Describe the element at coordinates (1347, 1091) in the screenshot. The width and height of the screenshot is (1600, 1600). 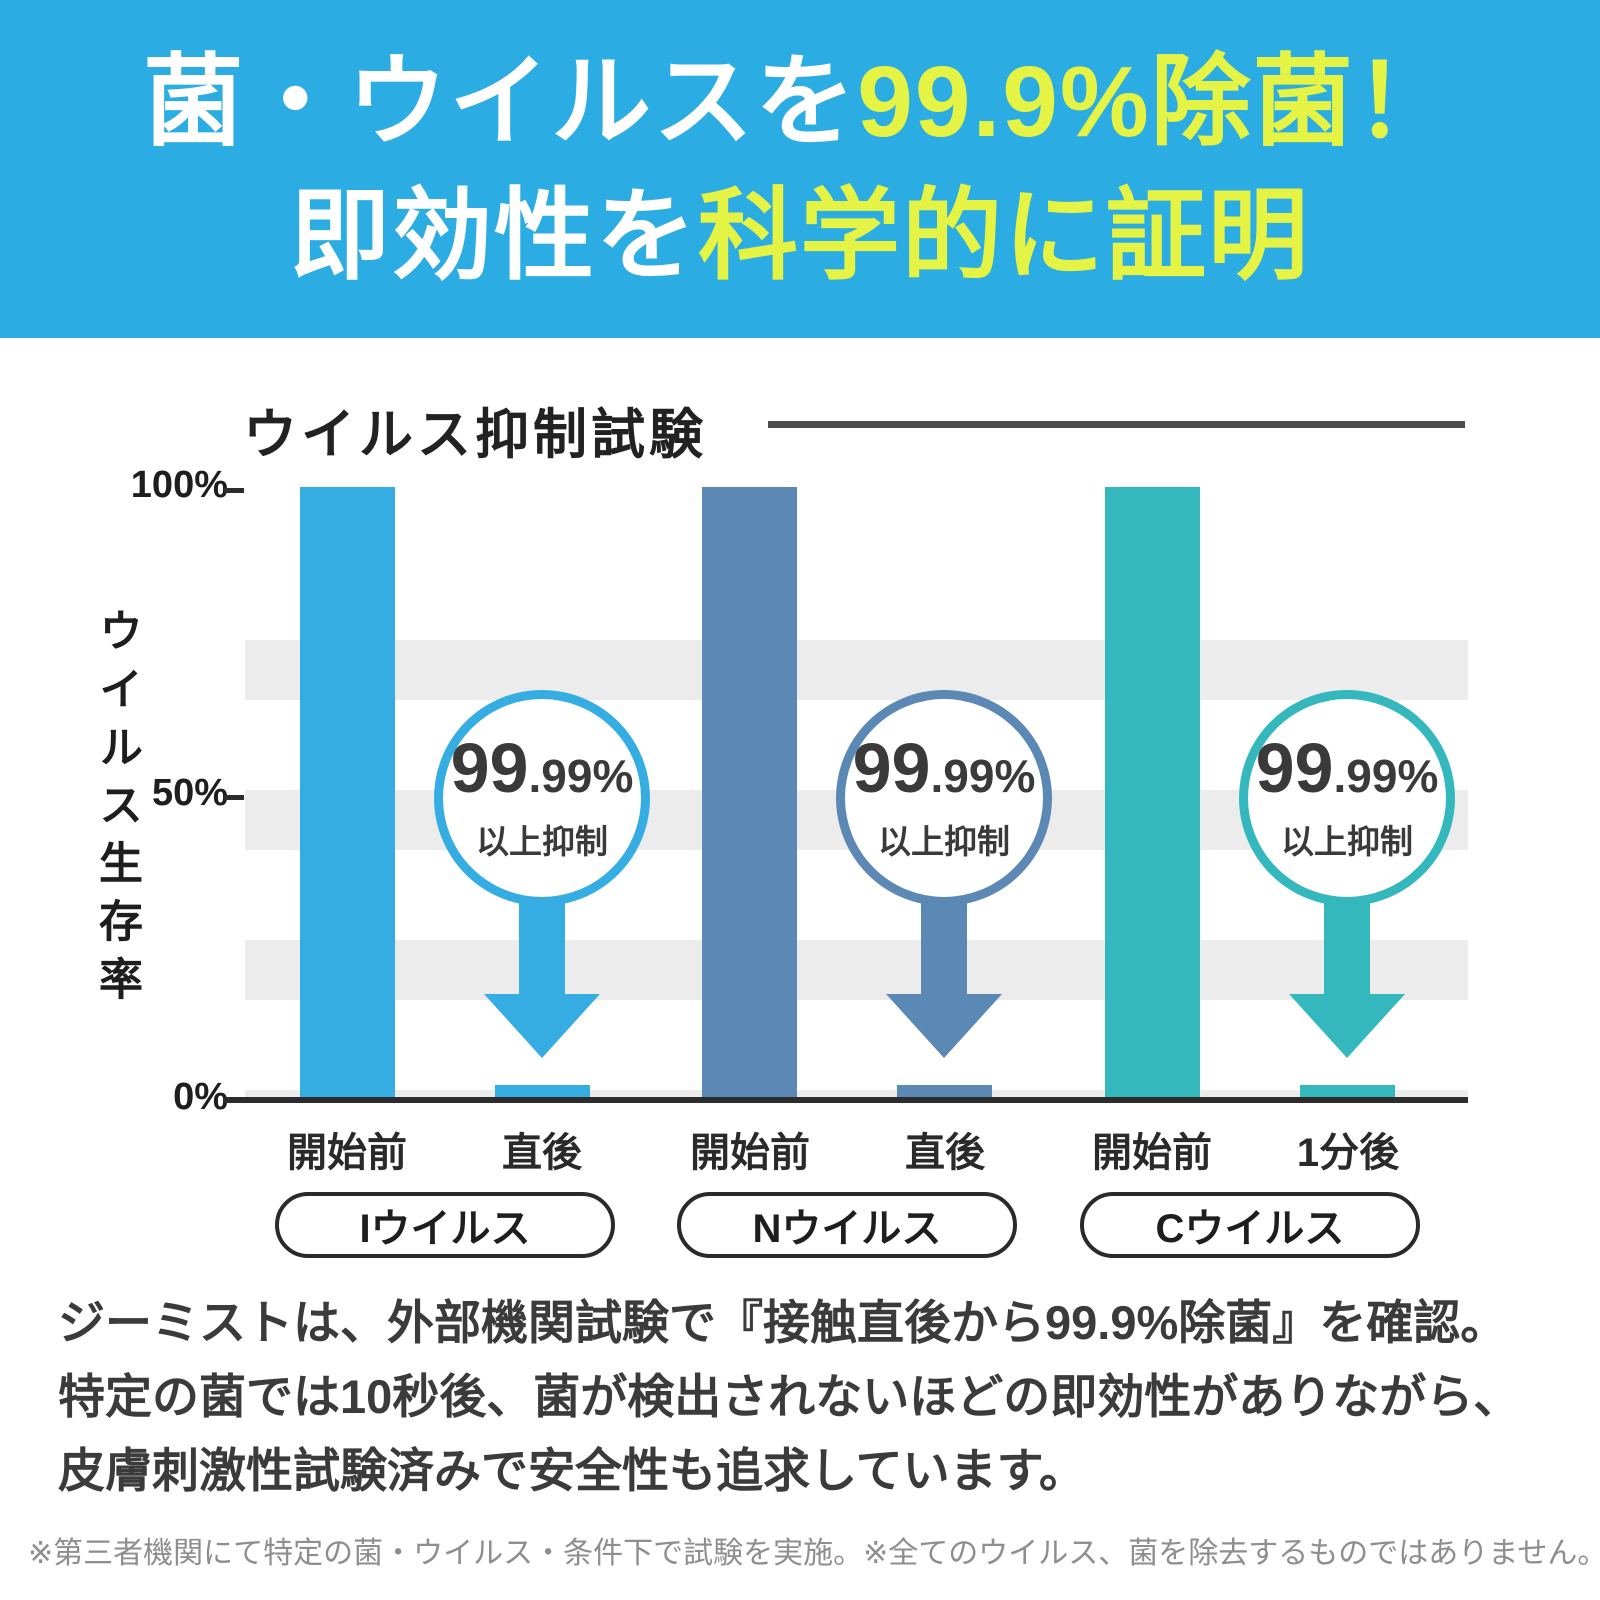
I see `bar-after-virus-c` at that location.